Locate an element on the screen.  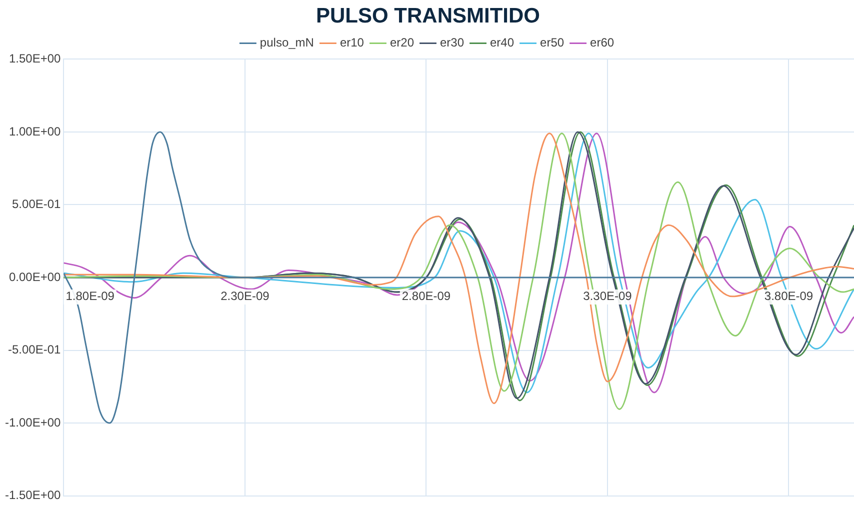
y-tick-label: -1.50E+00 is located at coordinates (33, 495).